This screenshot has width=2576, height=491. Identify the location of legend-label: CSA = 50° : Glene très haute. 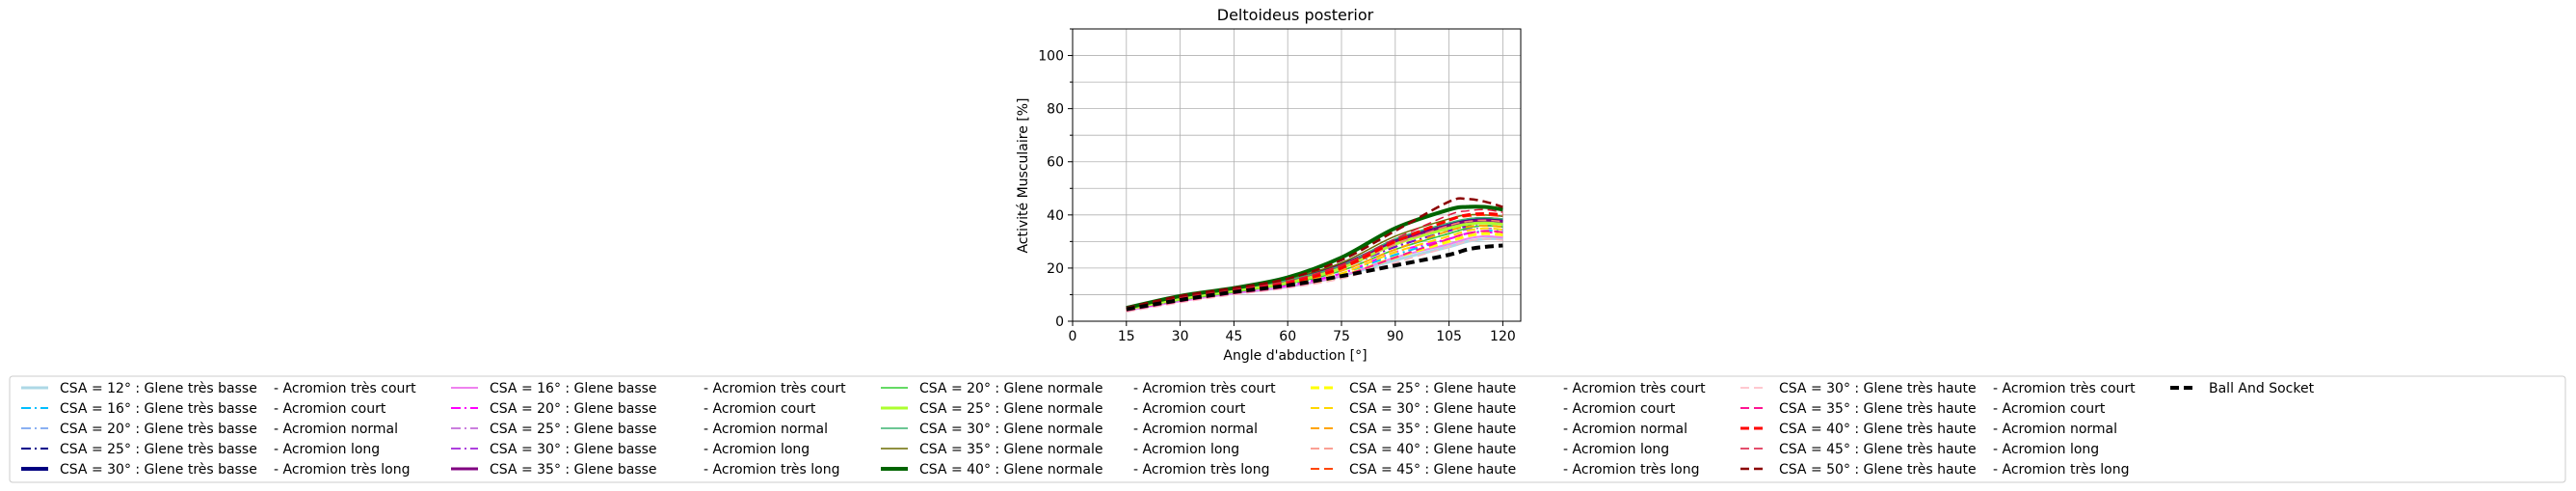
(1878, 469).